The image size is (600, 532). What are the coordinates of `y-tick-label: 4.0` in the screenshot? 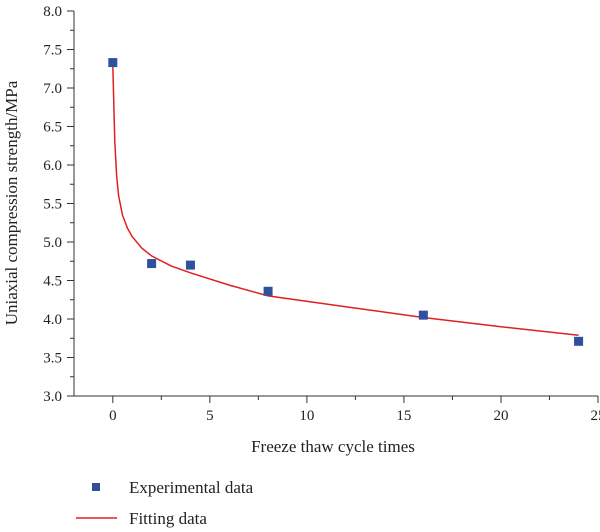 It's located at (52, 320).